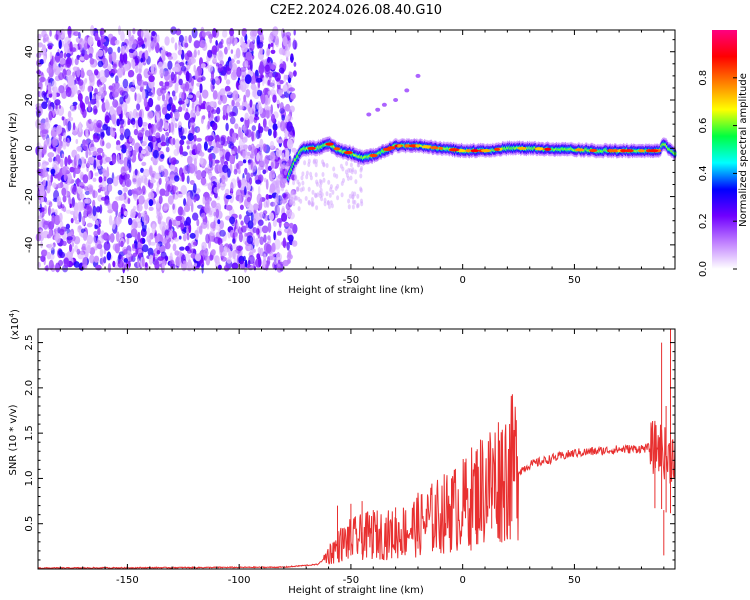  What do you see at coordinates (717, 173) in the screenshot?
I see `colorbar-ticks: 0.00.20.40.60.8` at bounding box center [717, 173].